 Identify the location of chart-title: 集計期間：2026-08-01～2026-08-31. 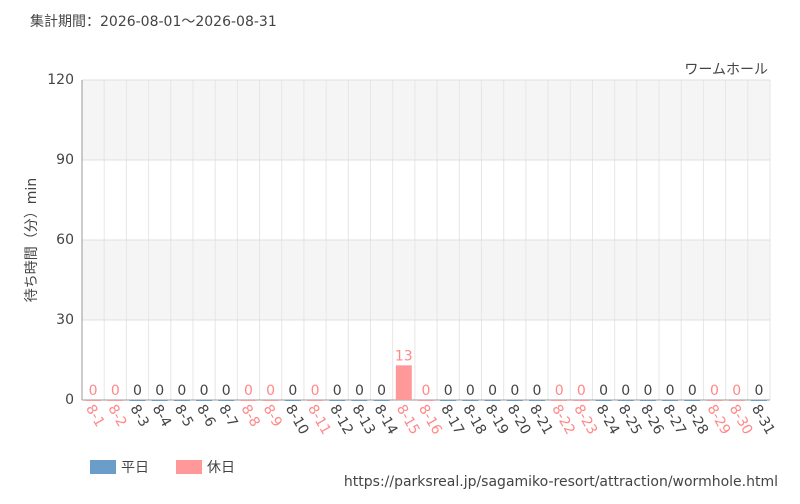
(153, 21).